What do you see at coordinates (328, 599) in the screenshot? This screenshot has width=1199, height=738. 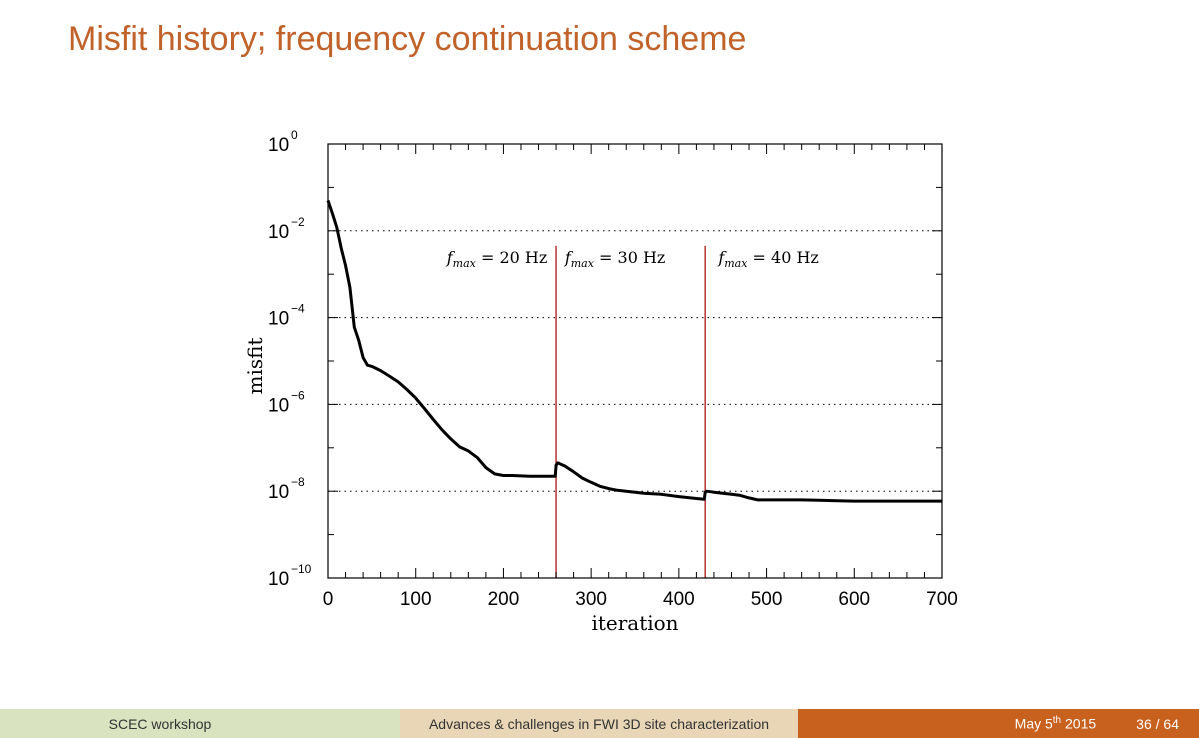 I see `x-tick-label: 0` at bounding box center [328, 599].